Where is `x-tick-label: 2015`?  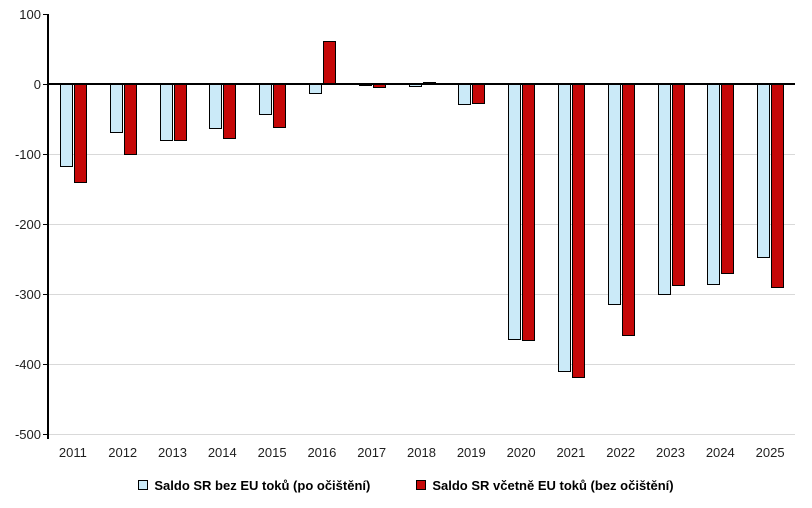
x-tick-label: 2015 is located at coordinates (272, 452).